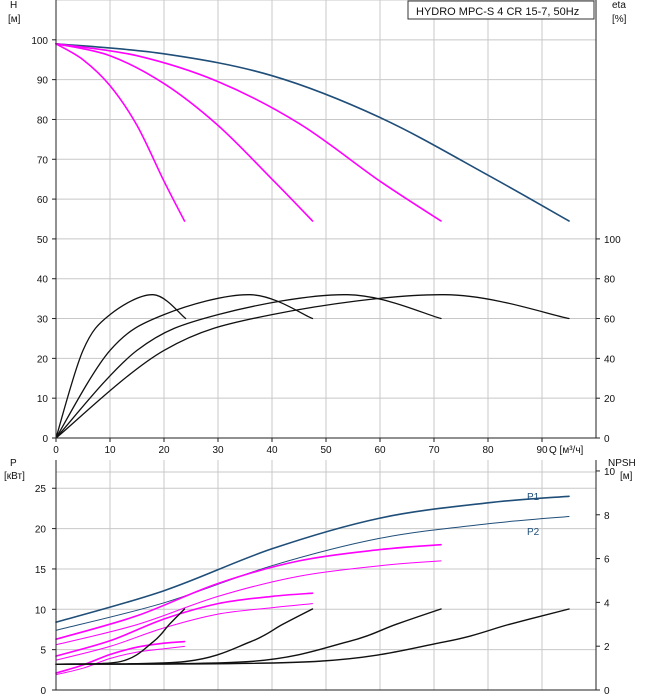 This screenshot has height=700, width=658. I want to click on h-tick-label: 60, so click(43, 200).